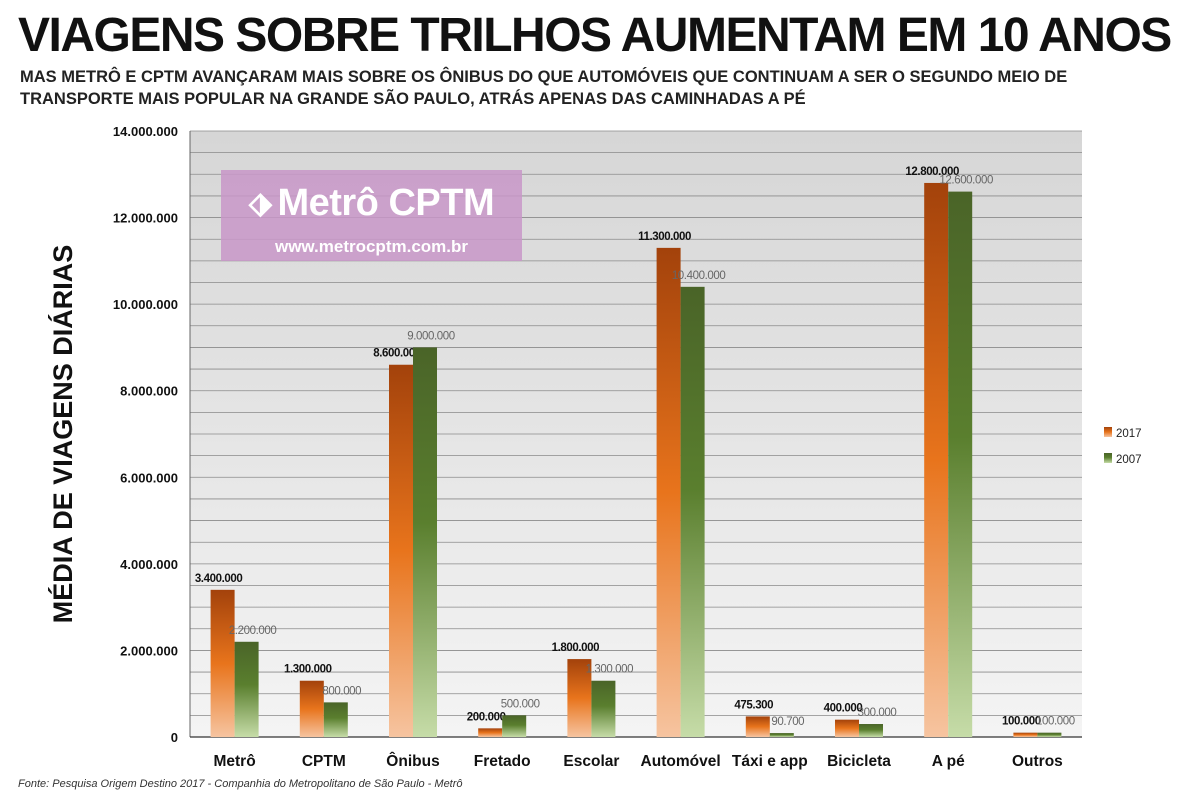  Describe the element at coordinates (664, 237) in the screenshot. I see `data-label-2017: 11.300.000` at that location.